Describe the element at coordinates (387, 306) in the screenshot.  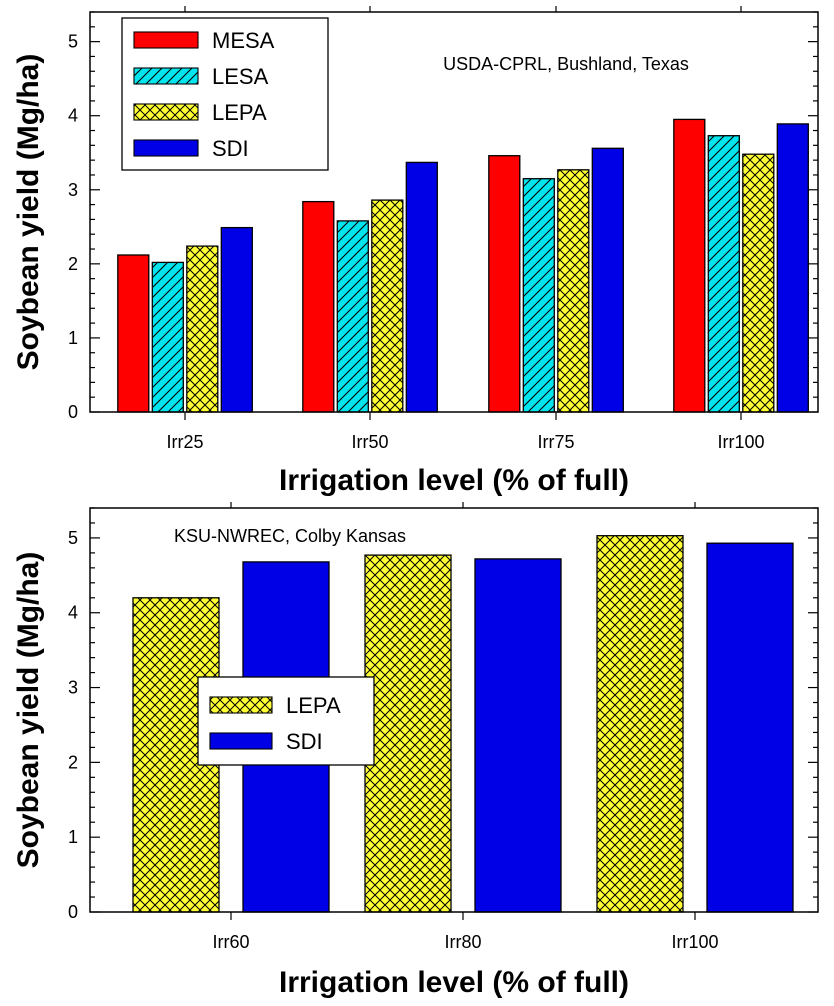
I see `bar-lepa-irr50` at that location.